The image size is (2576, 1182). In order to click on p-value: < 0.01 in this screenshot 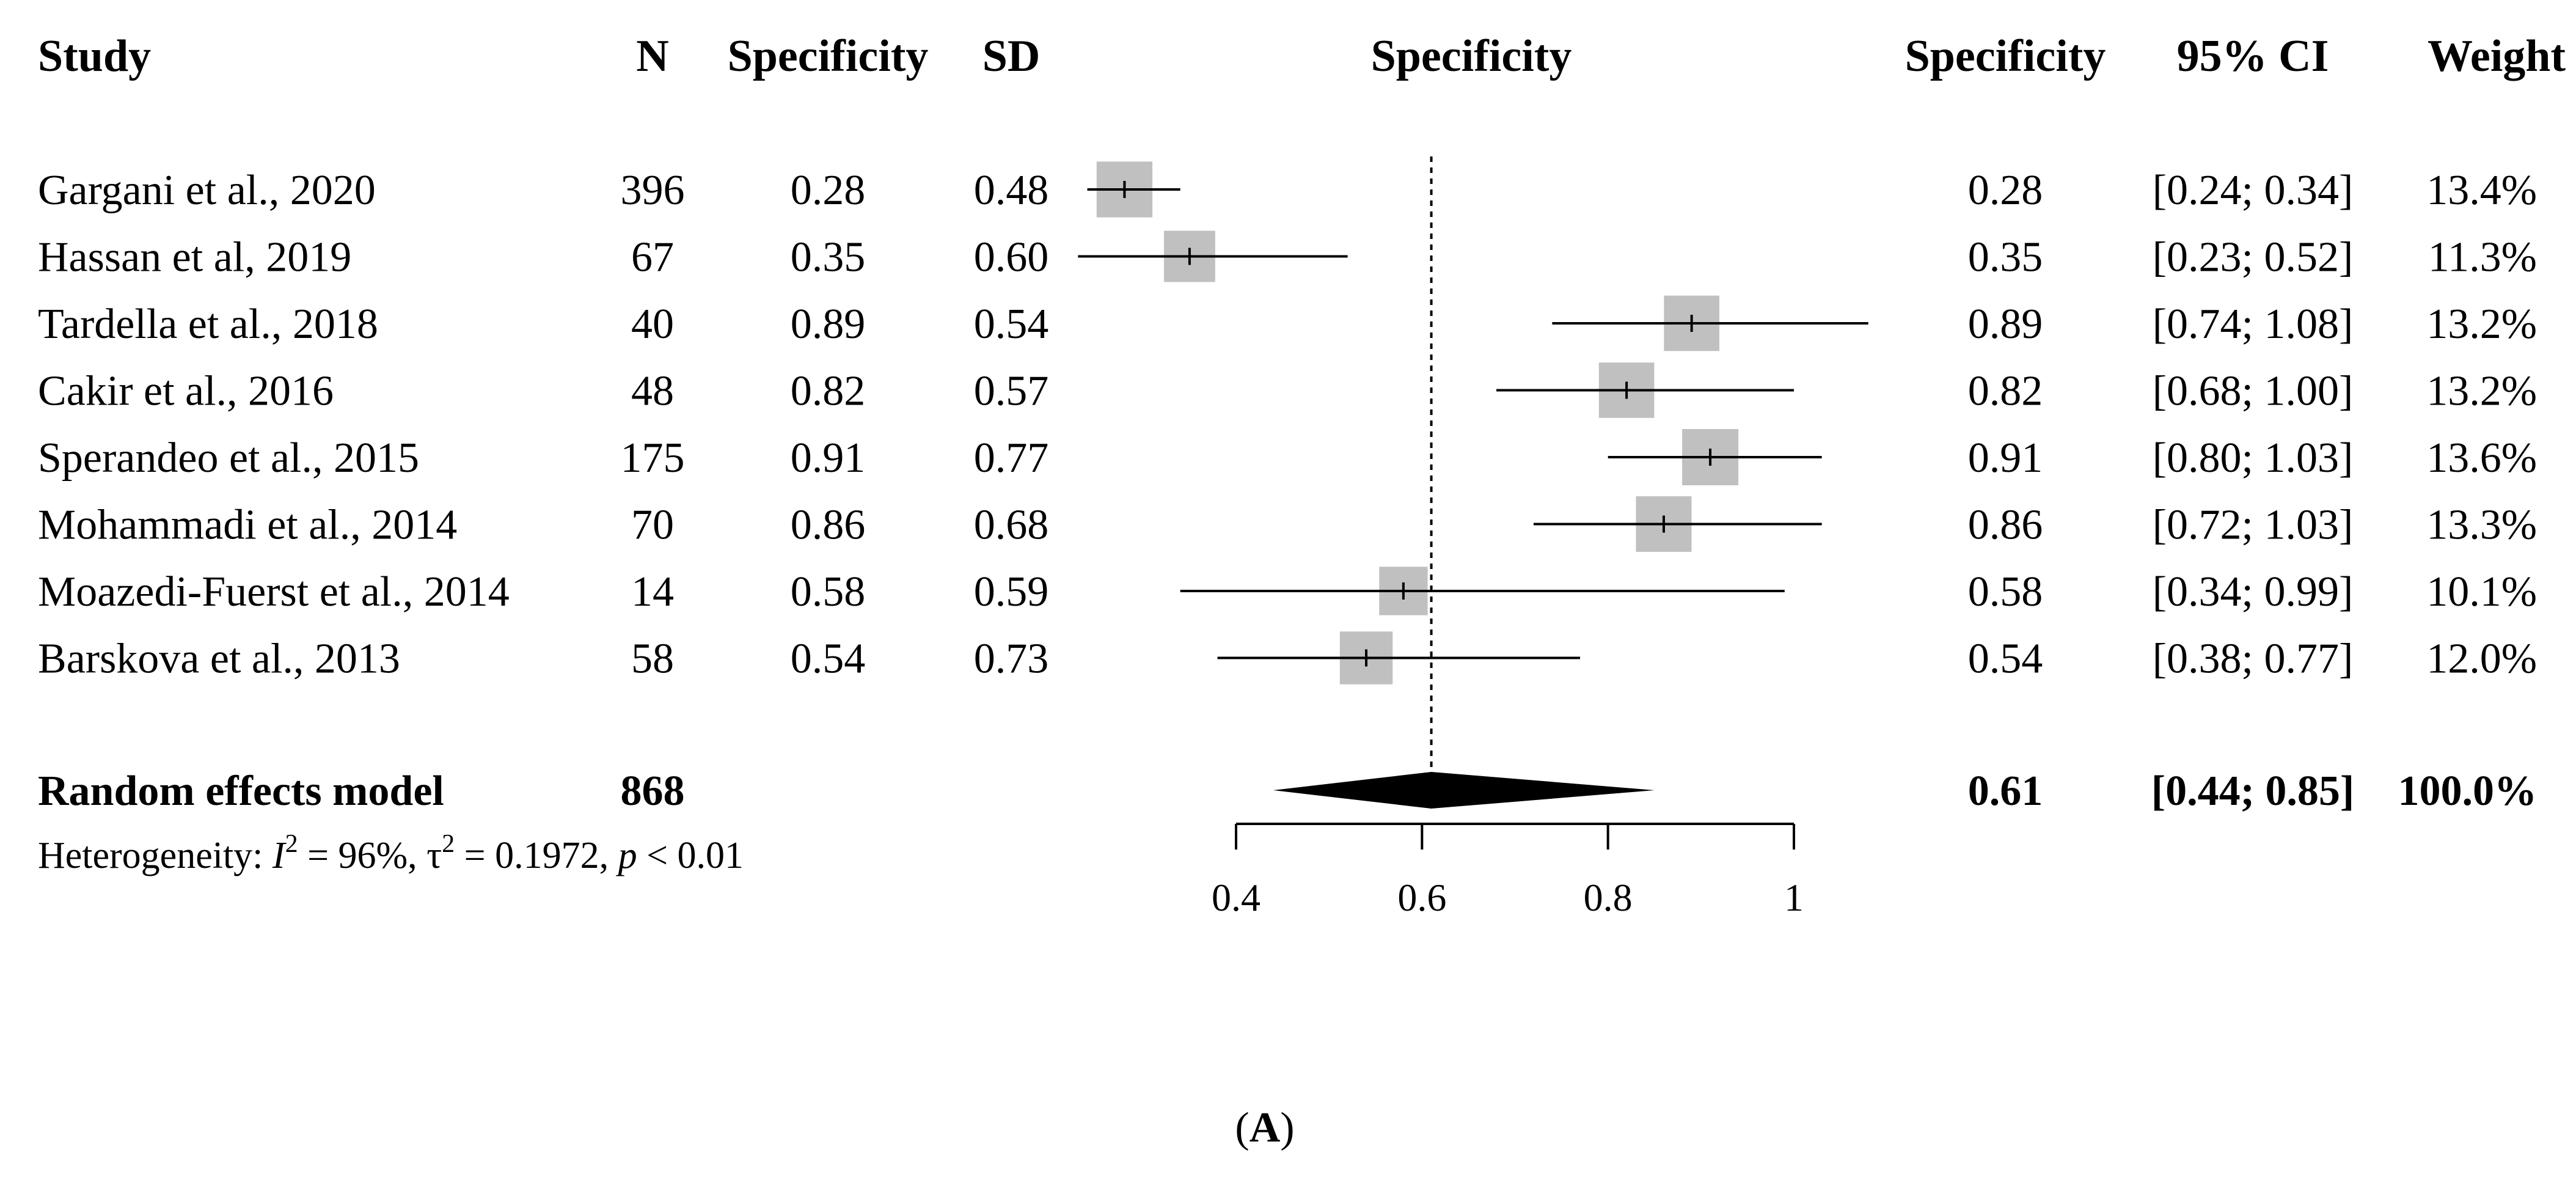, I will do `click(690, 856)`.